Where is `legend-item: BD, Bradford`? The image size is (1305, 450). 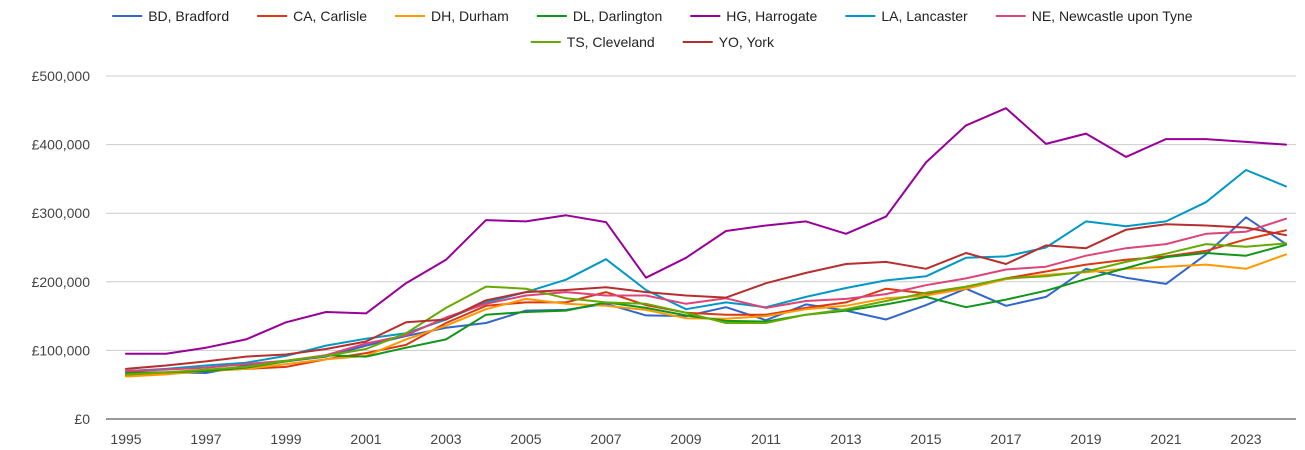
legend-item: BD, Bradford is located at coordinates (170, 16).